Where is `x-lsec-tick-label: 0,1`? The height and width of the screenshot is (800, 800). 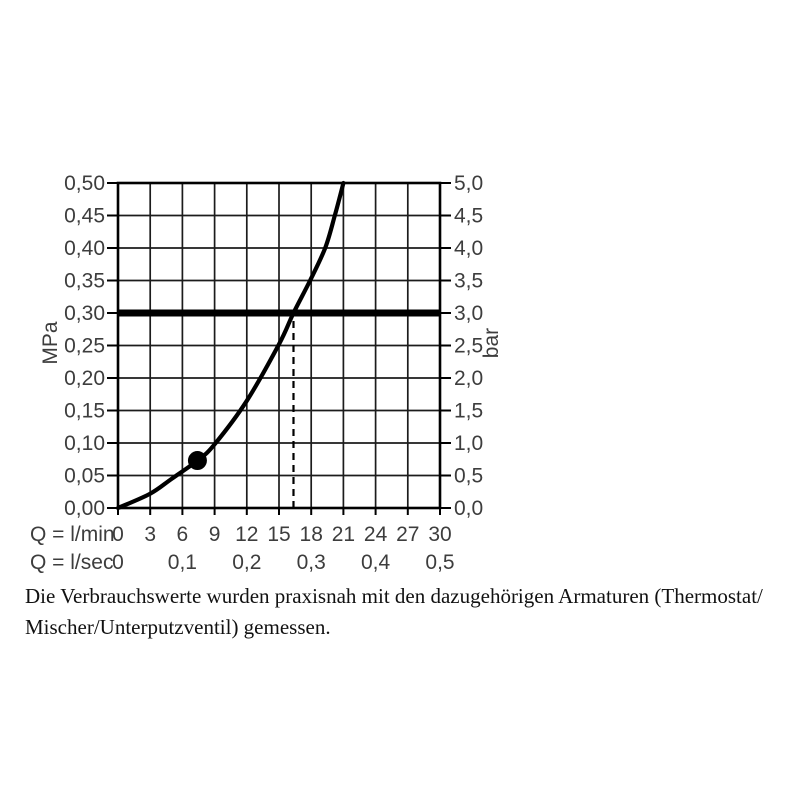
x-lsec-tick-label: 0,1 is located at coordinates (182, 562).